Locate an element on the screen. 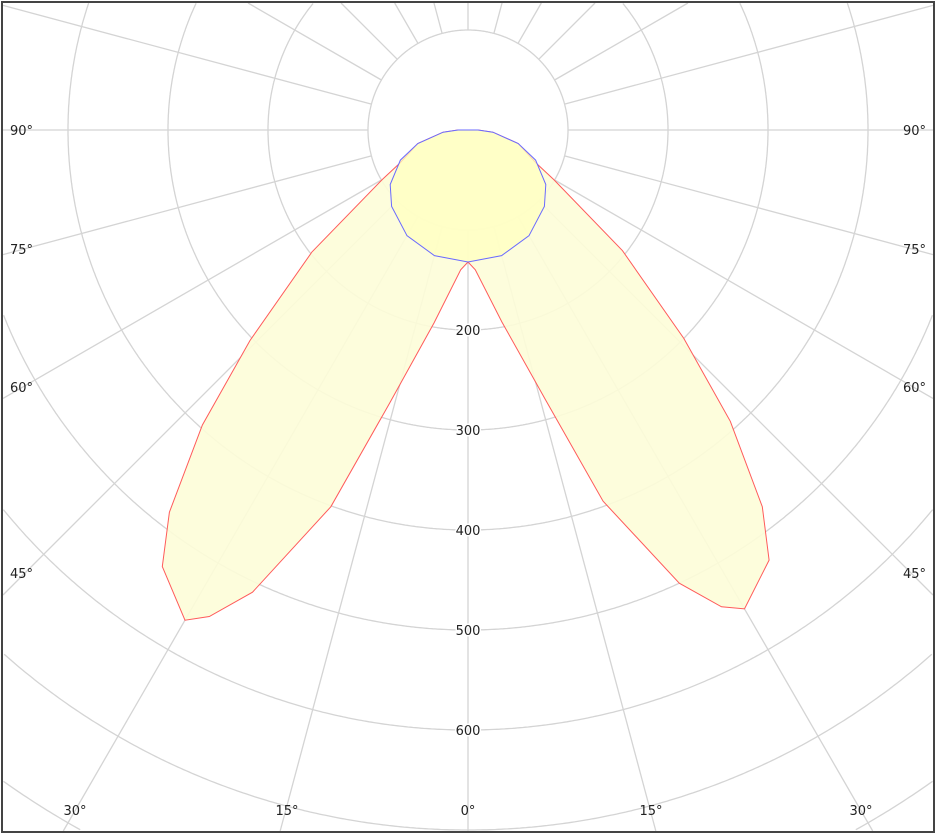 The width and height of the screenshot is (937, 837). angle-label-right: 75° is located at coordinates (914, 250).